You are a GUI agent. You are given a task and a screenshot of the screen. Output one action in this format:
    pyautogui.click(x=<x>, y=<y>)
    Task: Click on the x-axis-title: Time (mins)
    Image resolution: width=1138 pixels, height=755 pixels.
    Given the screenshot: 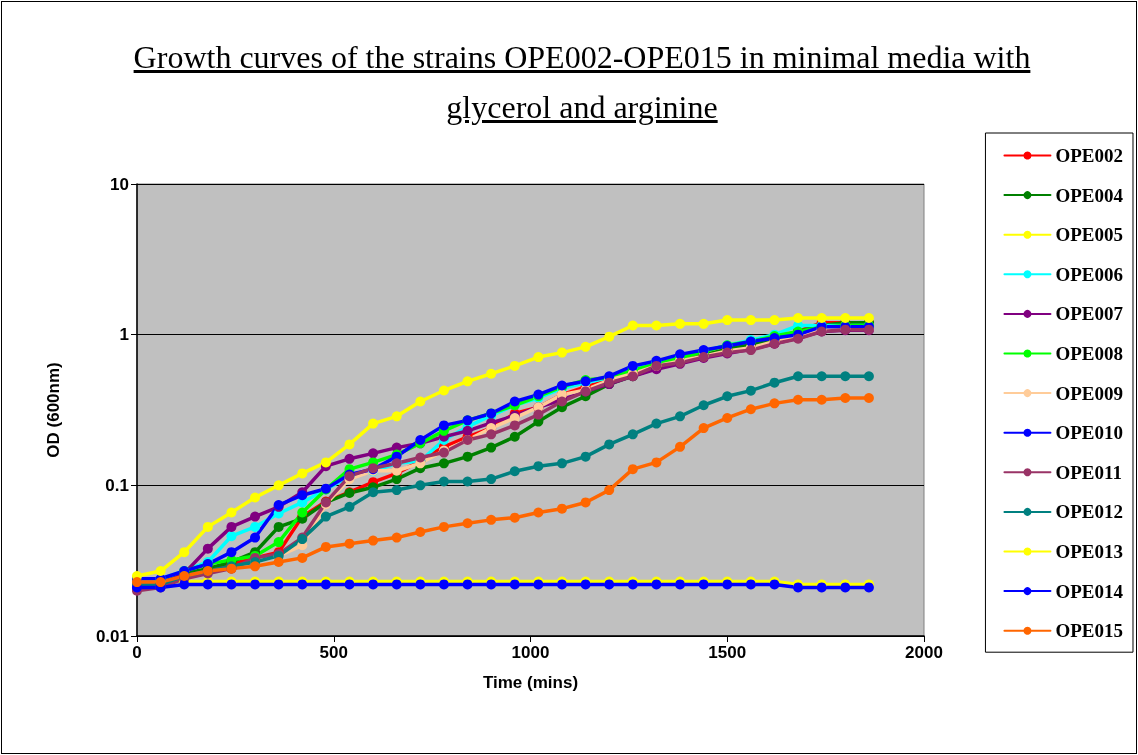 What is the action you would take?
    pyautogui.click(x=530, y=682)
    